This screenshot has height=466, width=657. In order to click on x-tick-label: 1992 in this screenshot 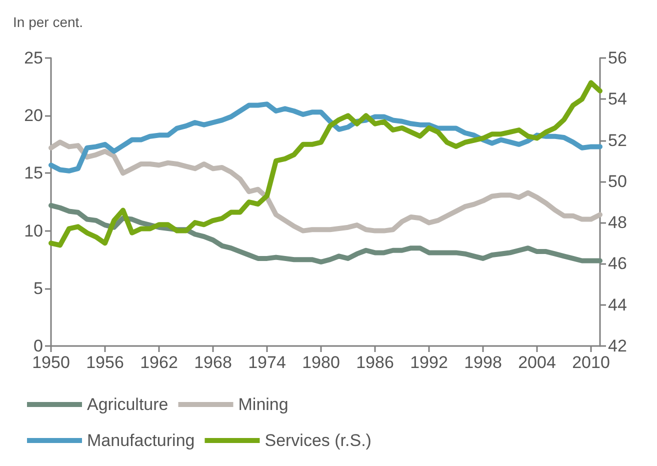, I will do `click(429, 362)`.